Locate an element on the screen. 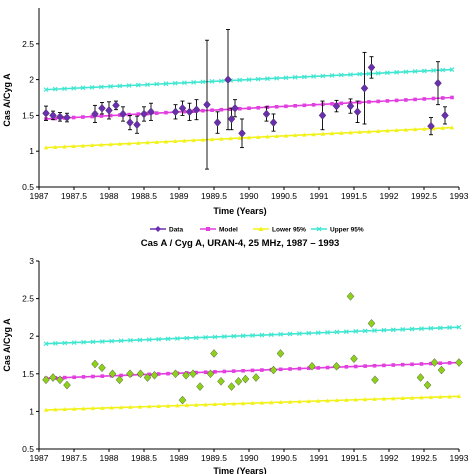 This screenshot has width=474, height=474. top-chart-x-tick-label: 1990.5 is located at coordinates (284, 196).